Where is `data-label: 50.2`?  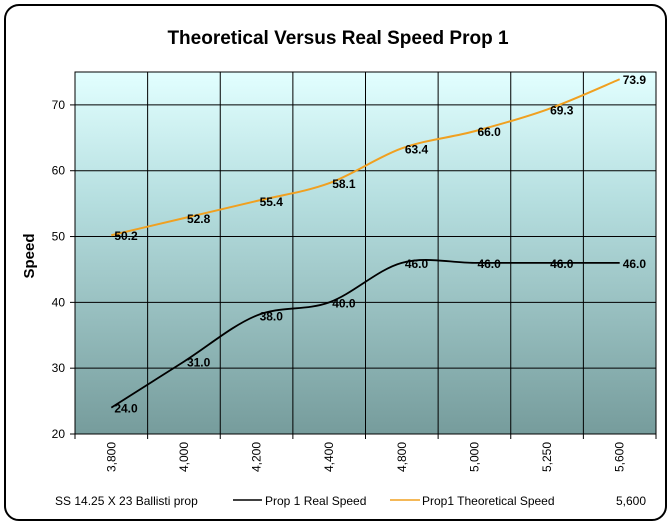
data-label: 50.2 is located at coordinates (126, 236).